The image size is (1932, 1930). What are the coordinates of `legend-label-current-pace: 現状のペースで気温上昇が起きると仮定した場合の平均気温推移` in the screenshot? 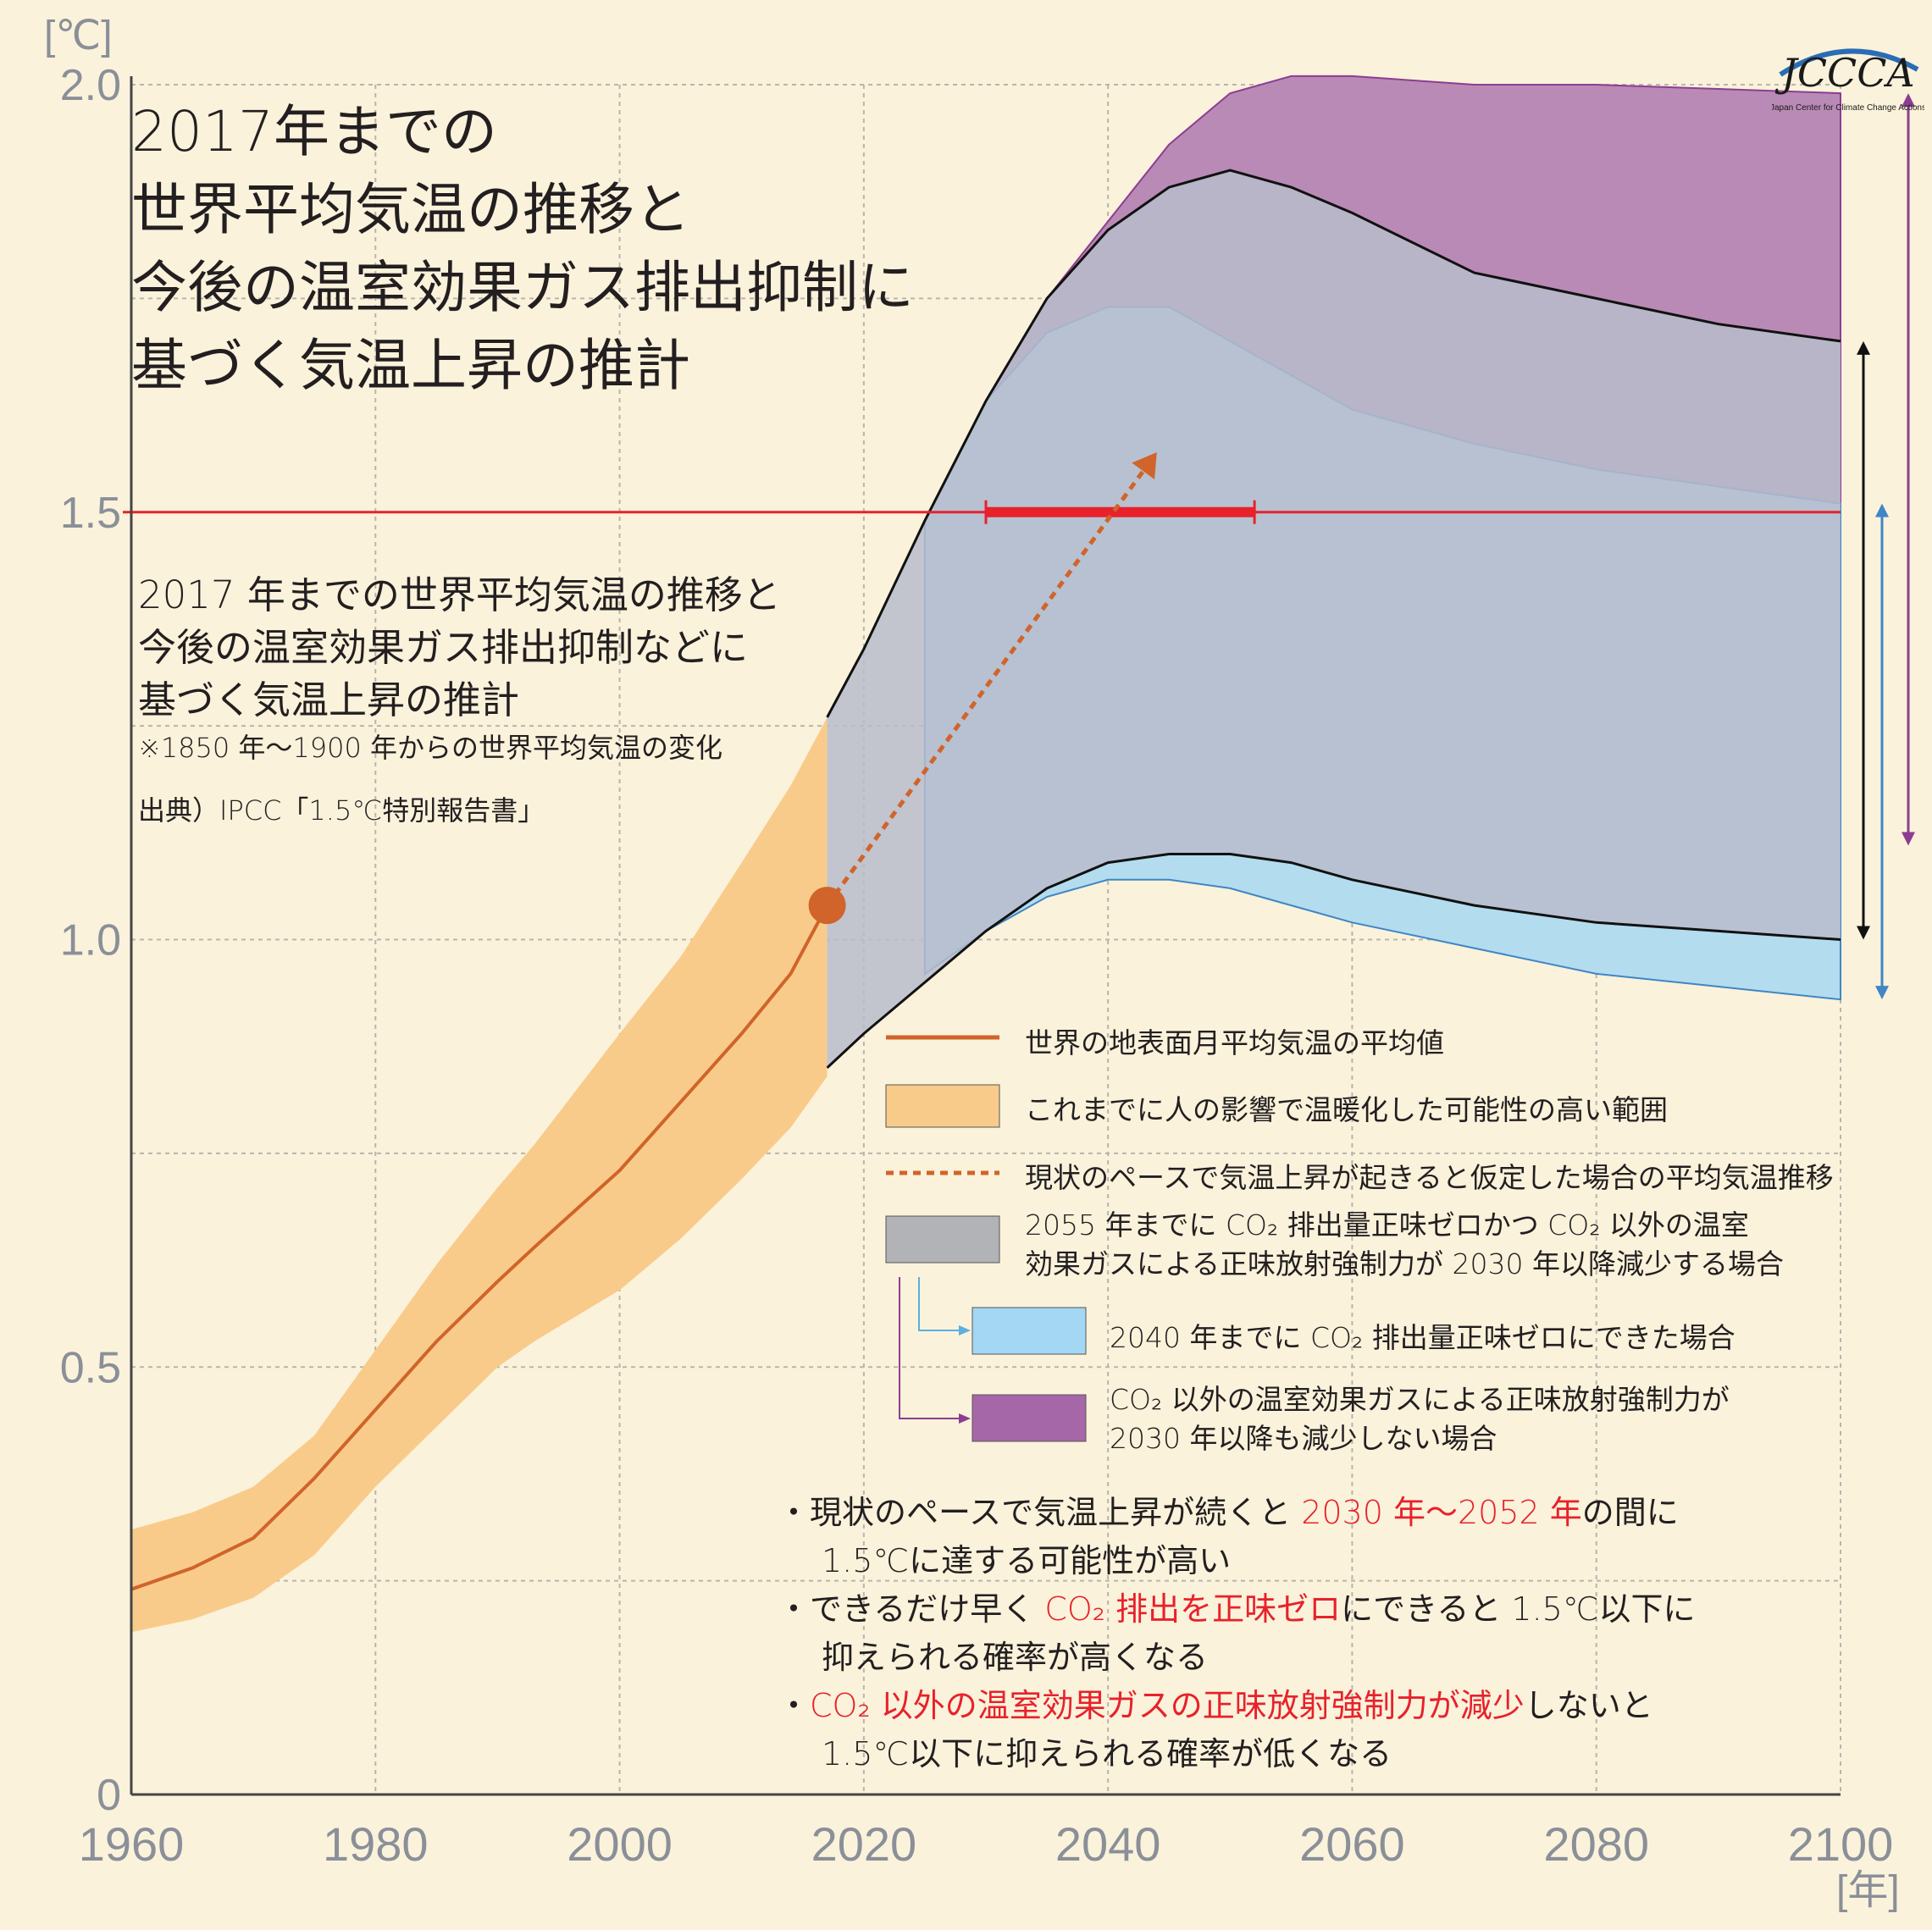 It's located at (1429, 1177).